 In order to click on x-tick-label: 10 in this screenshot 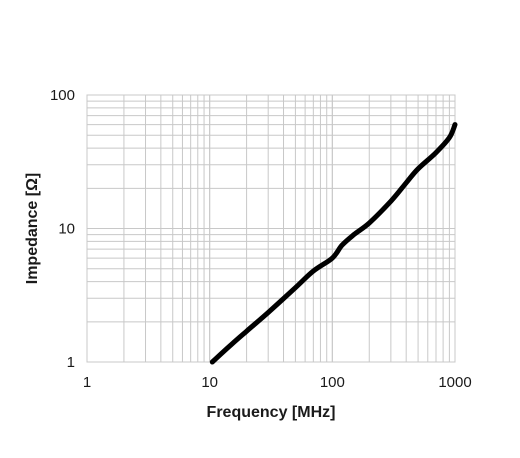, I will do `click(209, 382)`.